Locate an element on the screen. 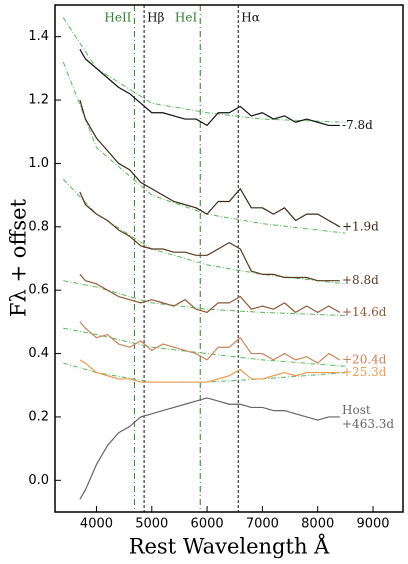  x-tick-label: 8000 is located at coordinates (317, 524).